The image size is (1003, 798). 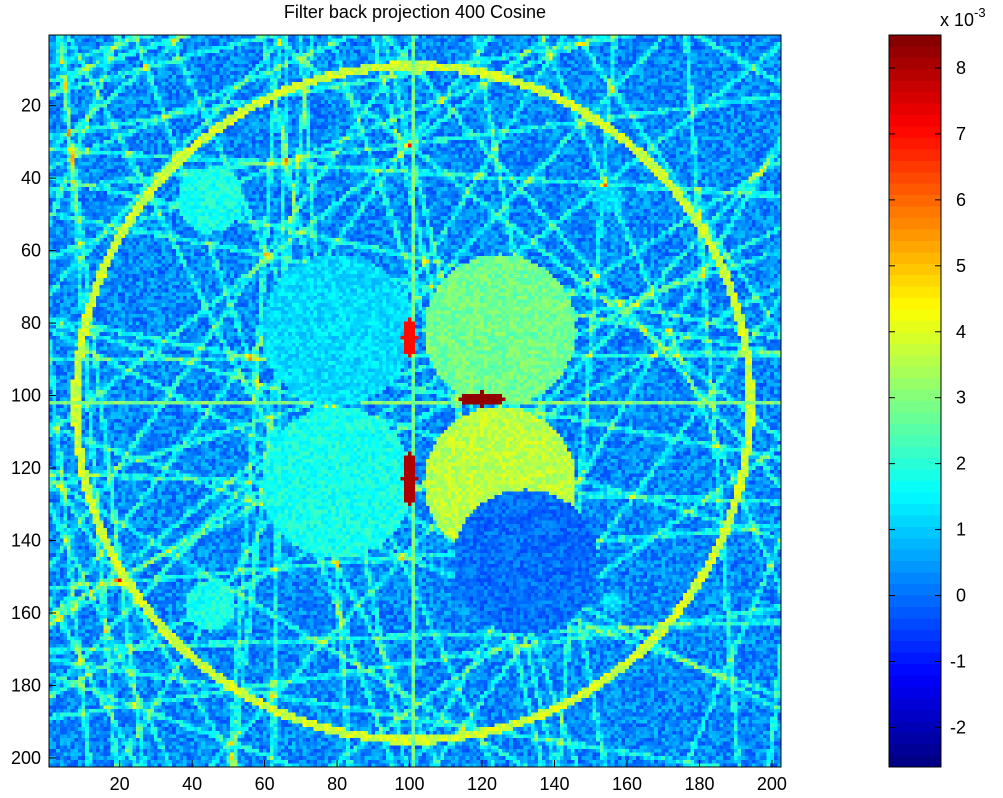 What do you see at coordinates (192, 784) in the screenshot?
I see `x-tick-label: 40` at bounding box center [192, 784].